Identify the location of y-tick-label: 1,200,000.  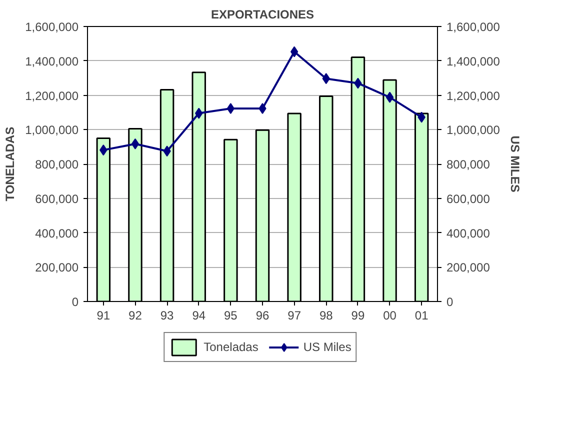
(52, 95).